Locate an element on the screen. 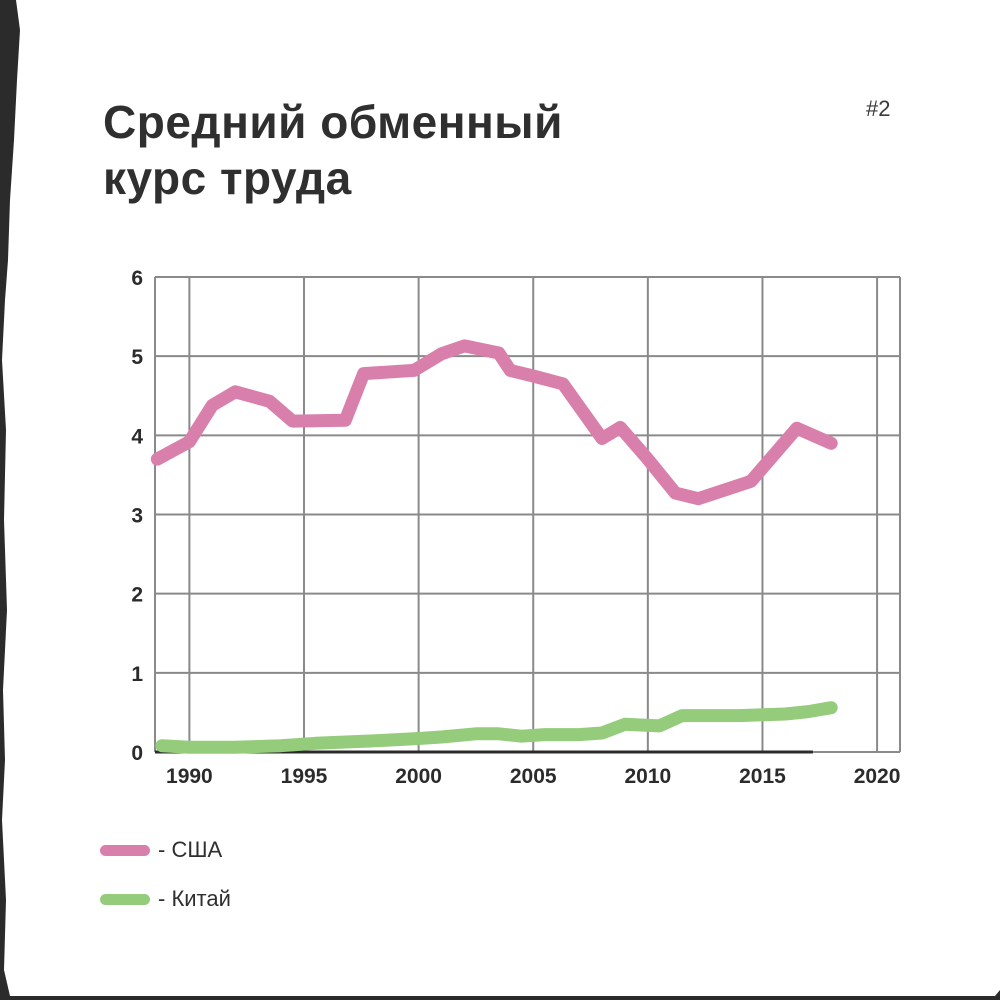 This screenshot has width=1000, height=1000. legend: - США - Китай is located at coordinates (165, 879).